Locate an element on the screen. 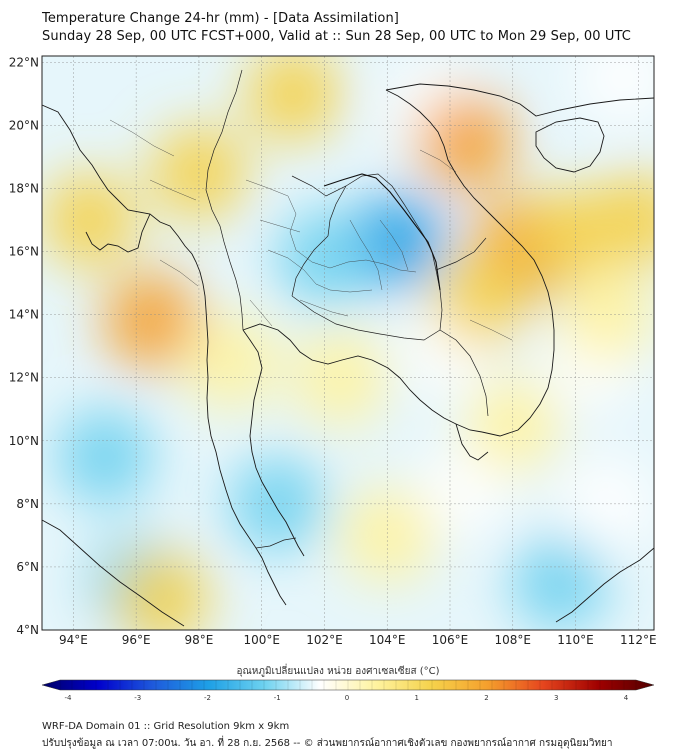 This screenshot has height=756, width=676. longitude-label: 112°E is located at coordinates (638, 640).